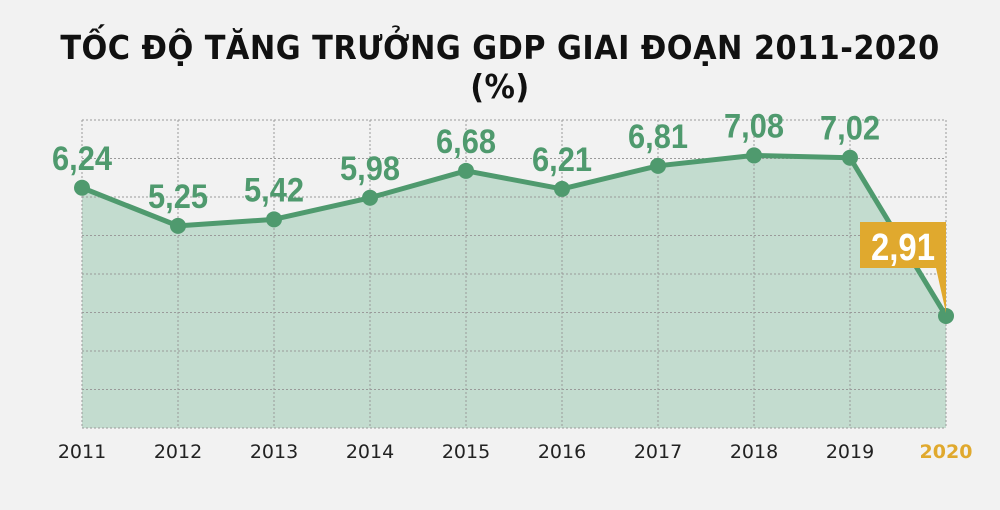 The height and width of the screenshot is (510, 1000). Describe the element at coordinates (903, 248) in the screenshot. I see `data-label: 2,91` at that location.